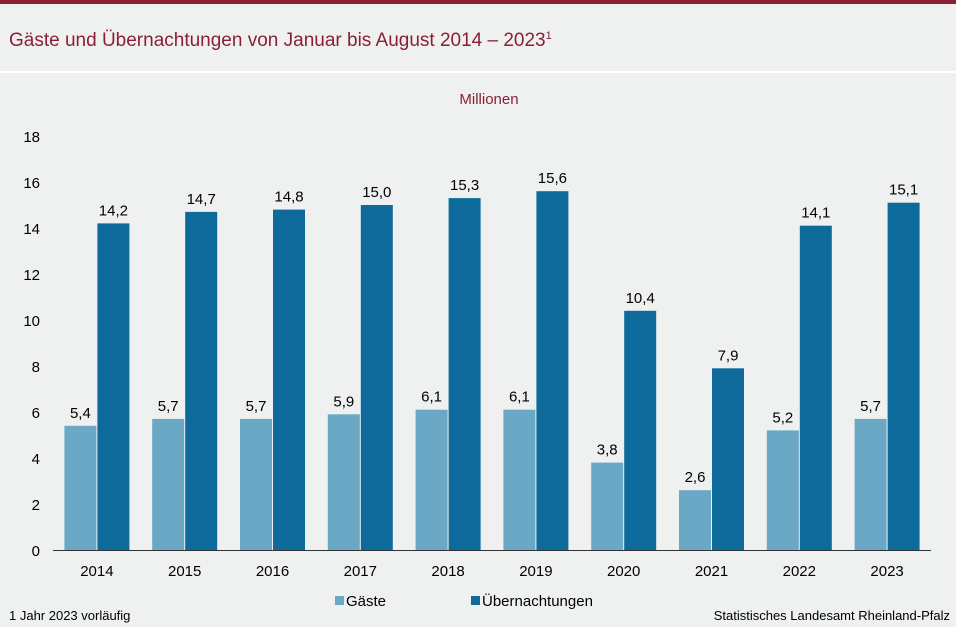  Describe the element at coordinates (464, 601) in the screenshot. I see `legend: Gäste Übernachtungen` at that location.